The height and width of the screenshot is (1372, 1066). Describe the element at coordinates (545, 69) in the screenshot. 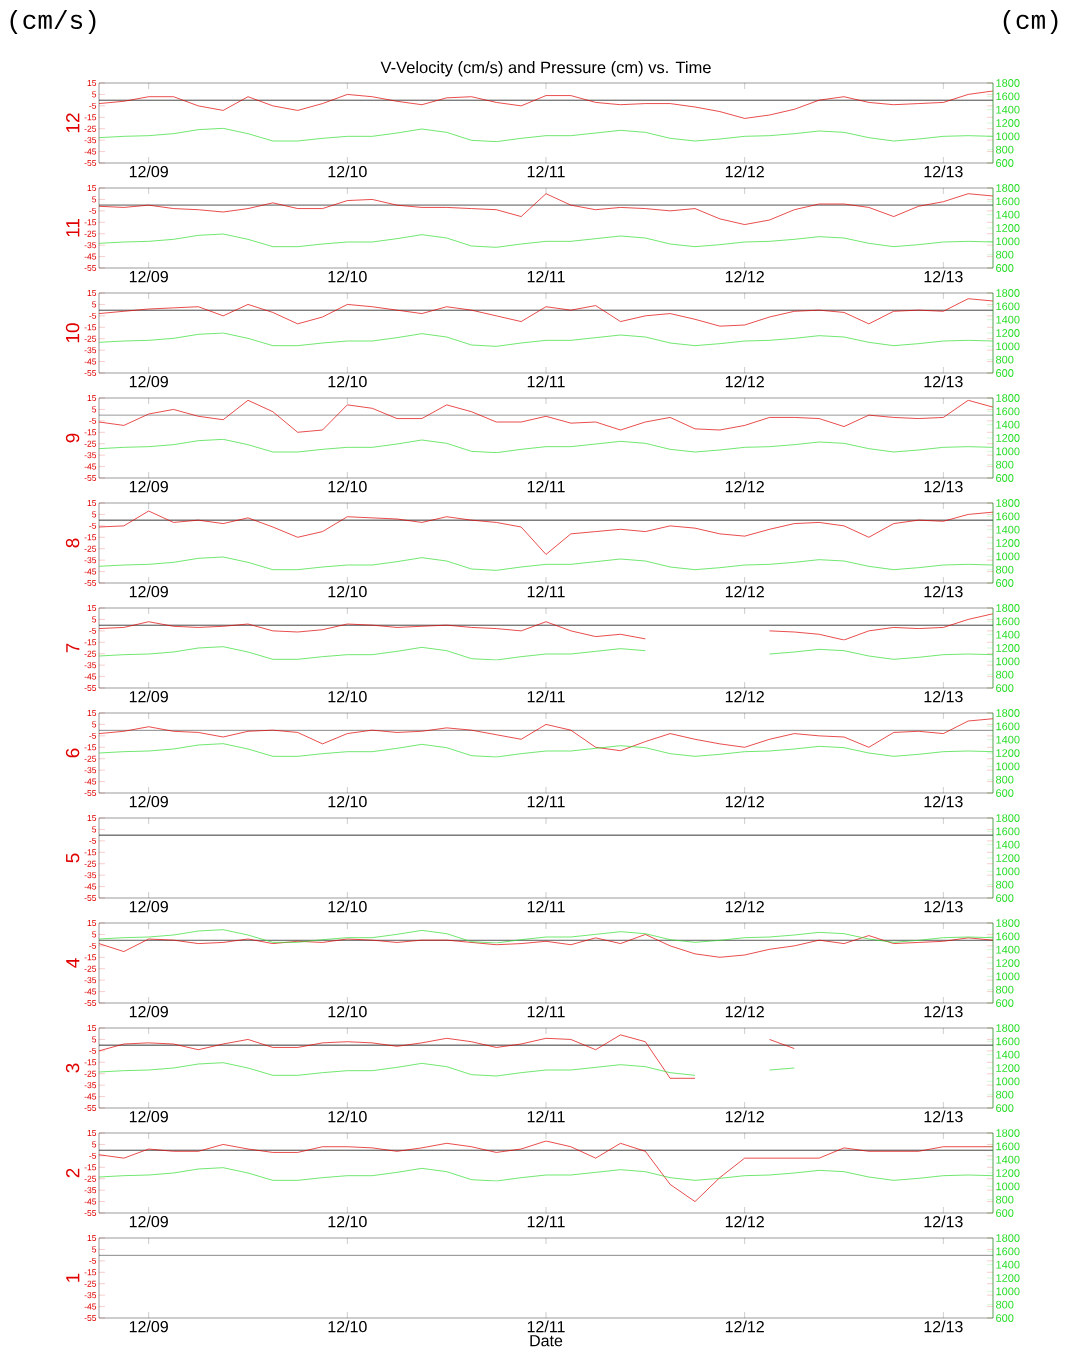

I see `chart-title: V-Velocity (cm/s) and Pressure (cm) vs. Time` at that location.